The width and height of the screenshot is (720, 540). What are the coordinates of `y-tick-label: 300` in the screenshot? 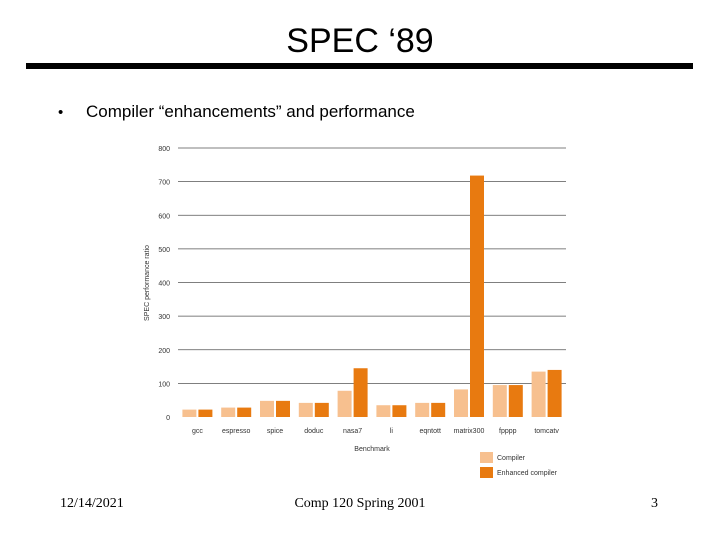 It's located at (164, 317).